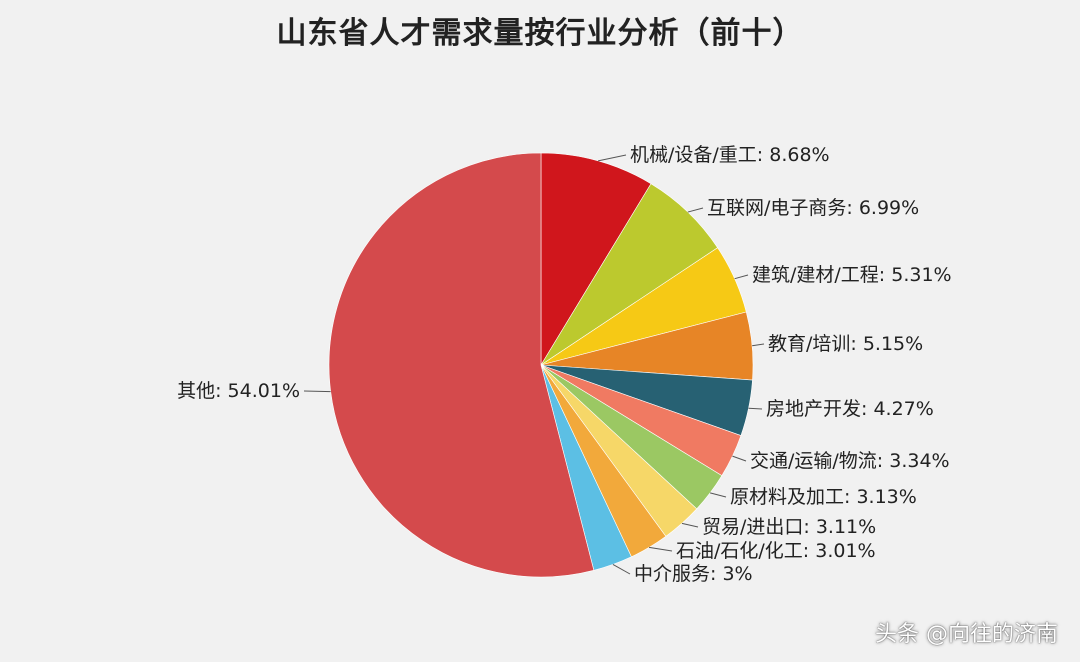 This screenshot has width=1080, height=662. I want to click on slice-label: 贸易/进出口: 3.11%, so click(789, 527).